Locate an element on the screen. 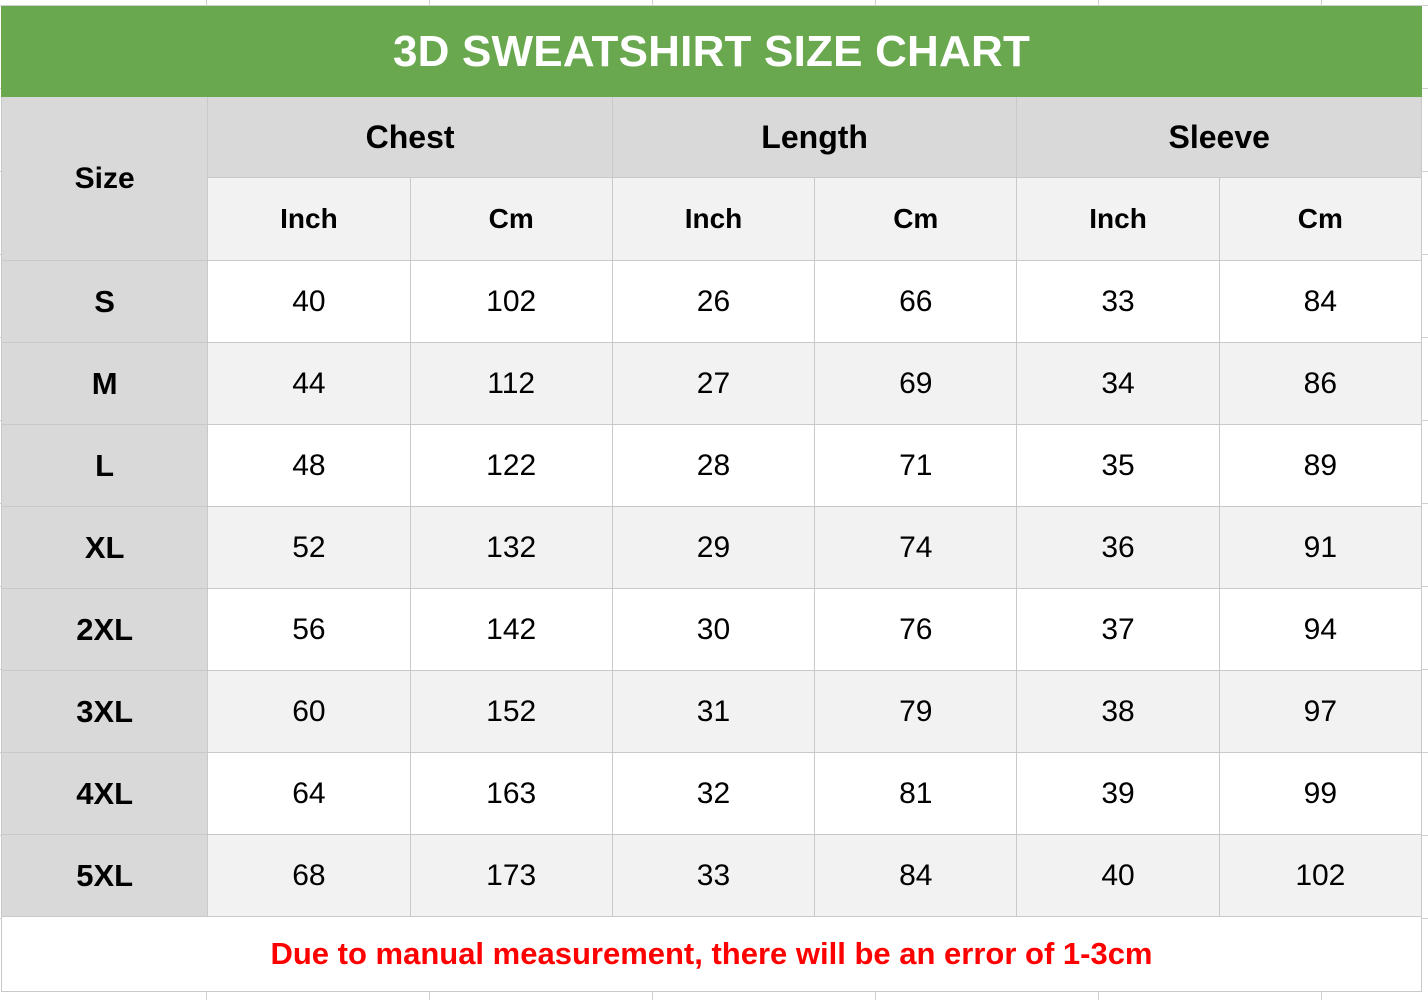  cell-length-cm: 76 is located at coordinates (916, 629).